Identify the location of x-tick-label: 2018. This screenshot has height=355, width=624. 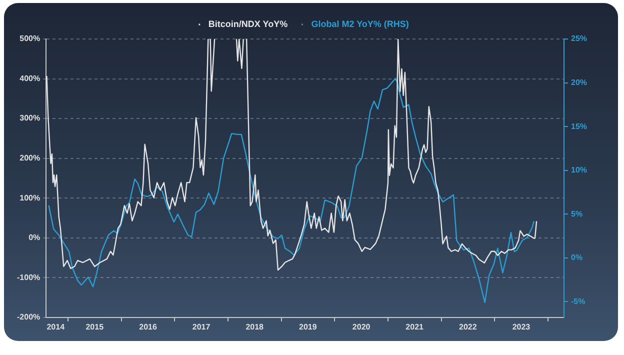
(255, 327).